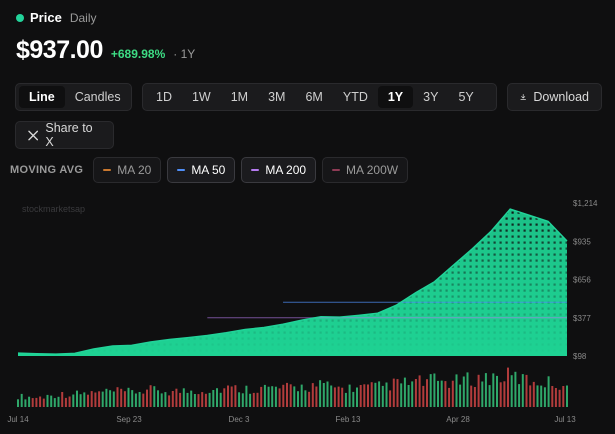 The image size is (615, 434). What do you see at coordinates (286, 170) in the screenshot?
I see `ma200-label: MA 200` at bounding box center [286, 170].